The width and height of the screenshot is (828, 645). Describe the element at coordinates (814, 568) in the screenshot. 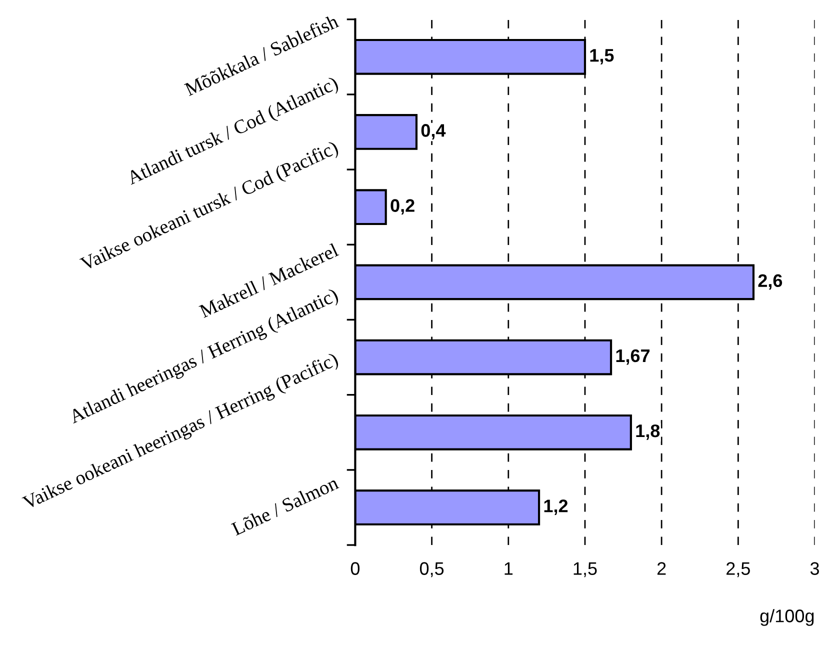

I see `x-tick-label: 3` at that location.